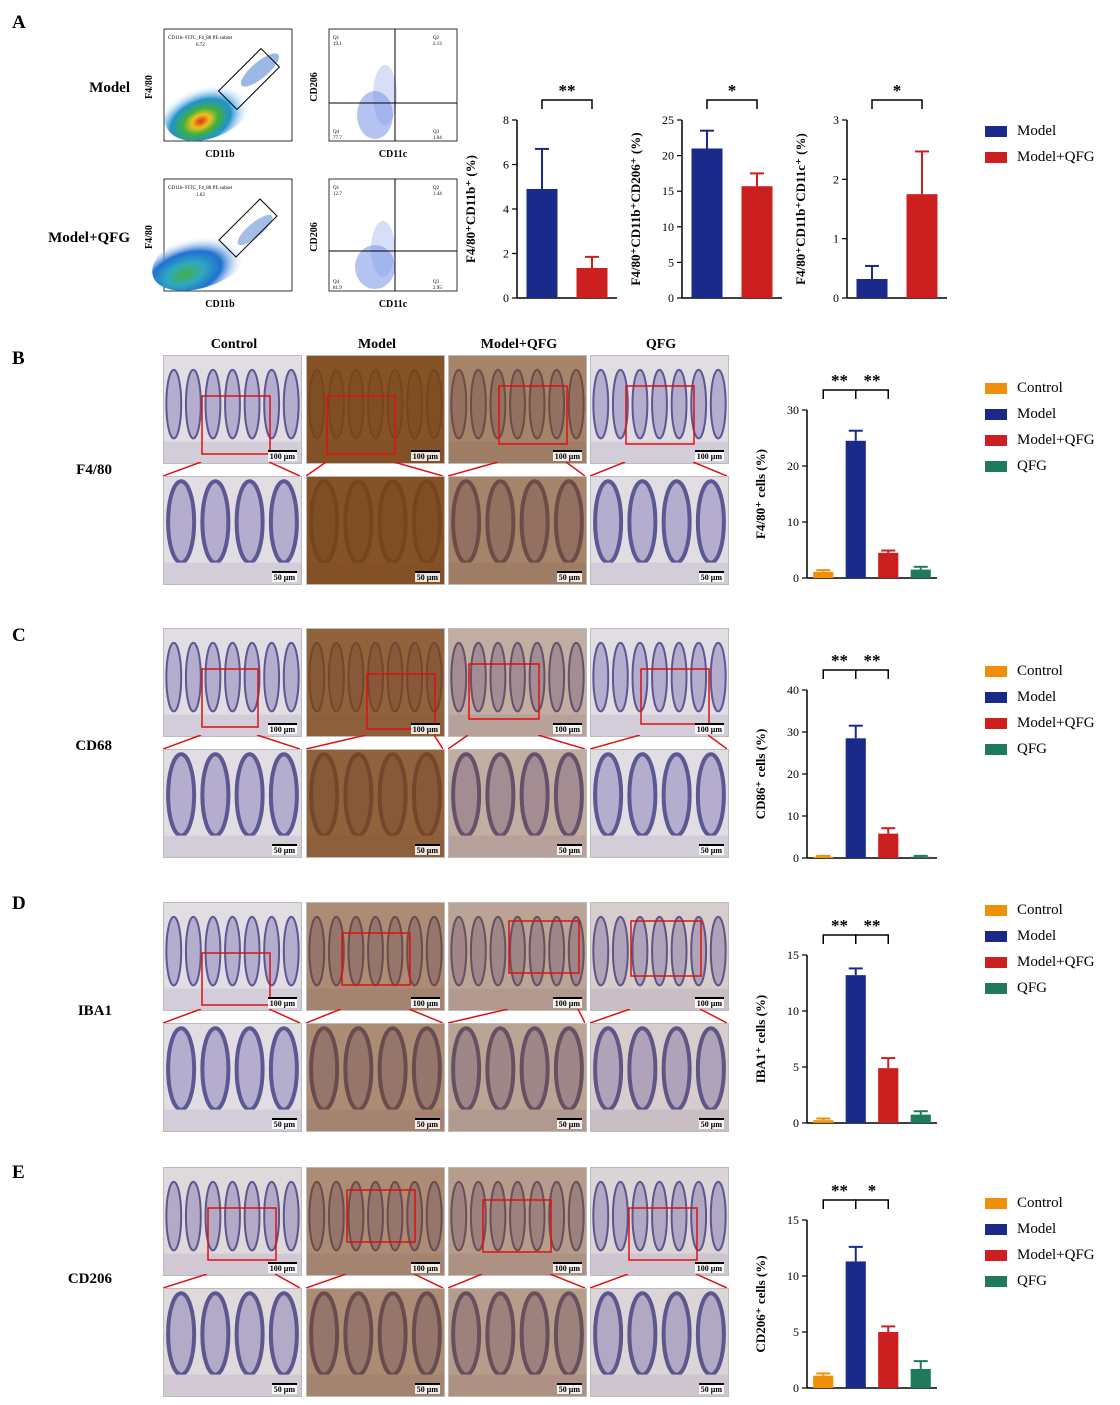  What do you see at coordinates (845, 1023) in the screenshot?
I see `bar-chart-iba1-cells: 0 5 10 15 IBA1⁺ cells (%) ** **` at bounding box center [845, 1023].